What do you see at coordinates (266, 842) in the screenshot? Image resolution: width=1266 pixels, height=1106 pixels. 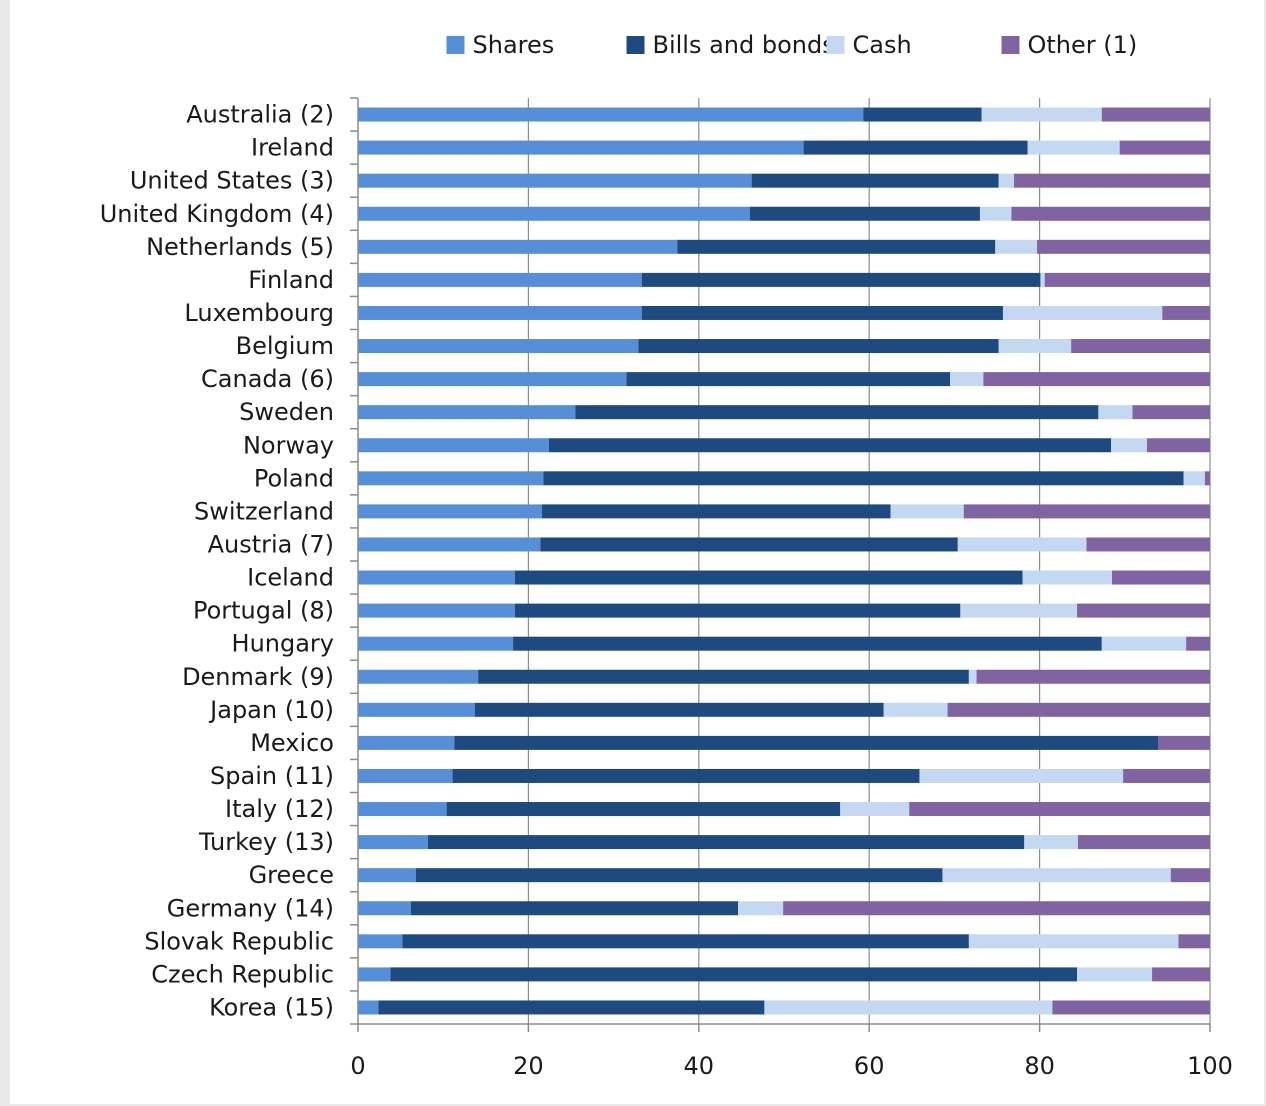 I see `category-label-turkey-13: Turkey (13)` at bounding box center [266, 842].